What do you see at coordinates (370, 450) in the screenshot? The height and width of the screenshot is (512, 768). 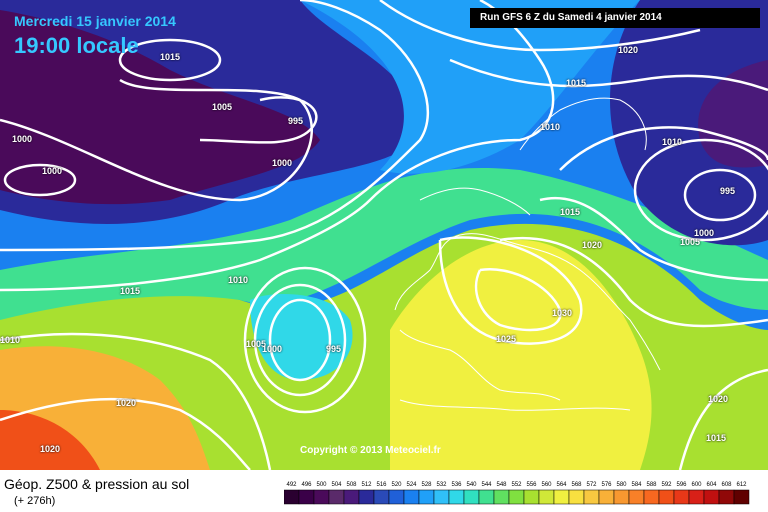 I see `copyright-notice: Copyright © 2013 Meteociel.fr` at bounding box center [370, 450].